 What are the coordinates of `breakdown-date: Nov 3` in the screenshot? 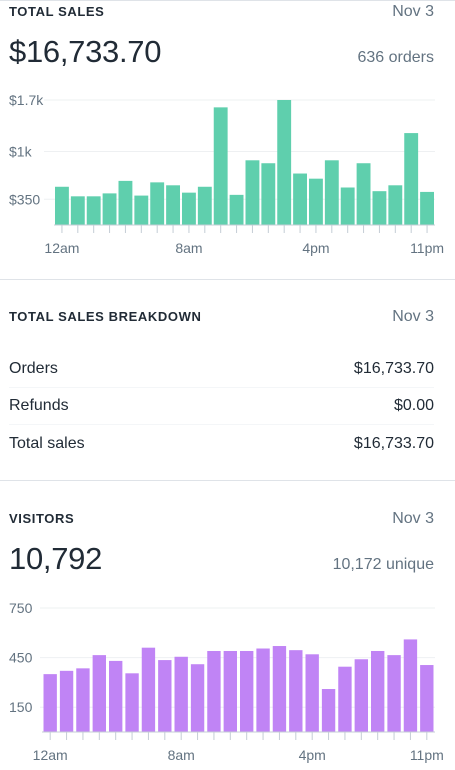 It's located at (413, 316).